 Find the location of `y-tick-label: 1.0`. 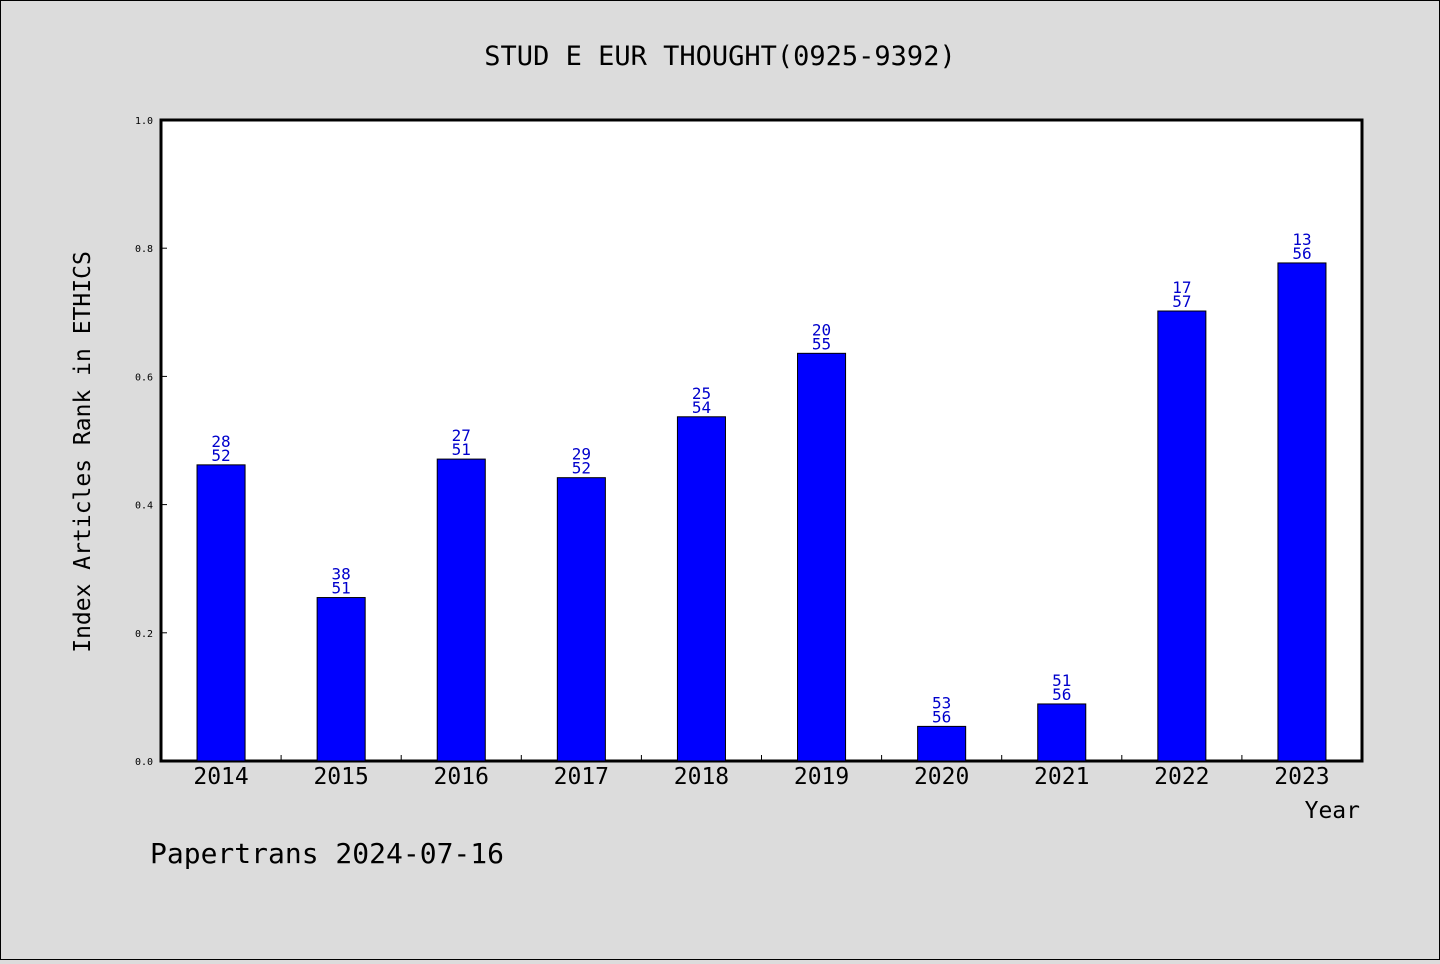

y-tick-label: 1.0 is located at coordinates (144, 121).